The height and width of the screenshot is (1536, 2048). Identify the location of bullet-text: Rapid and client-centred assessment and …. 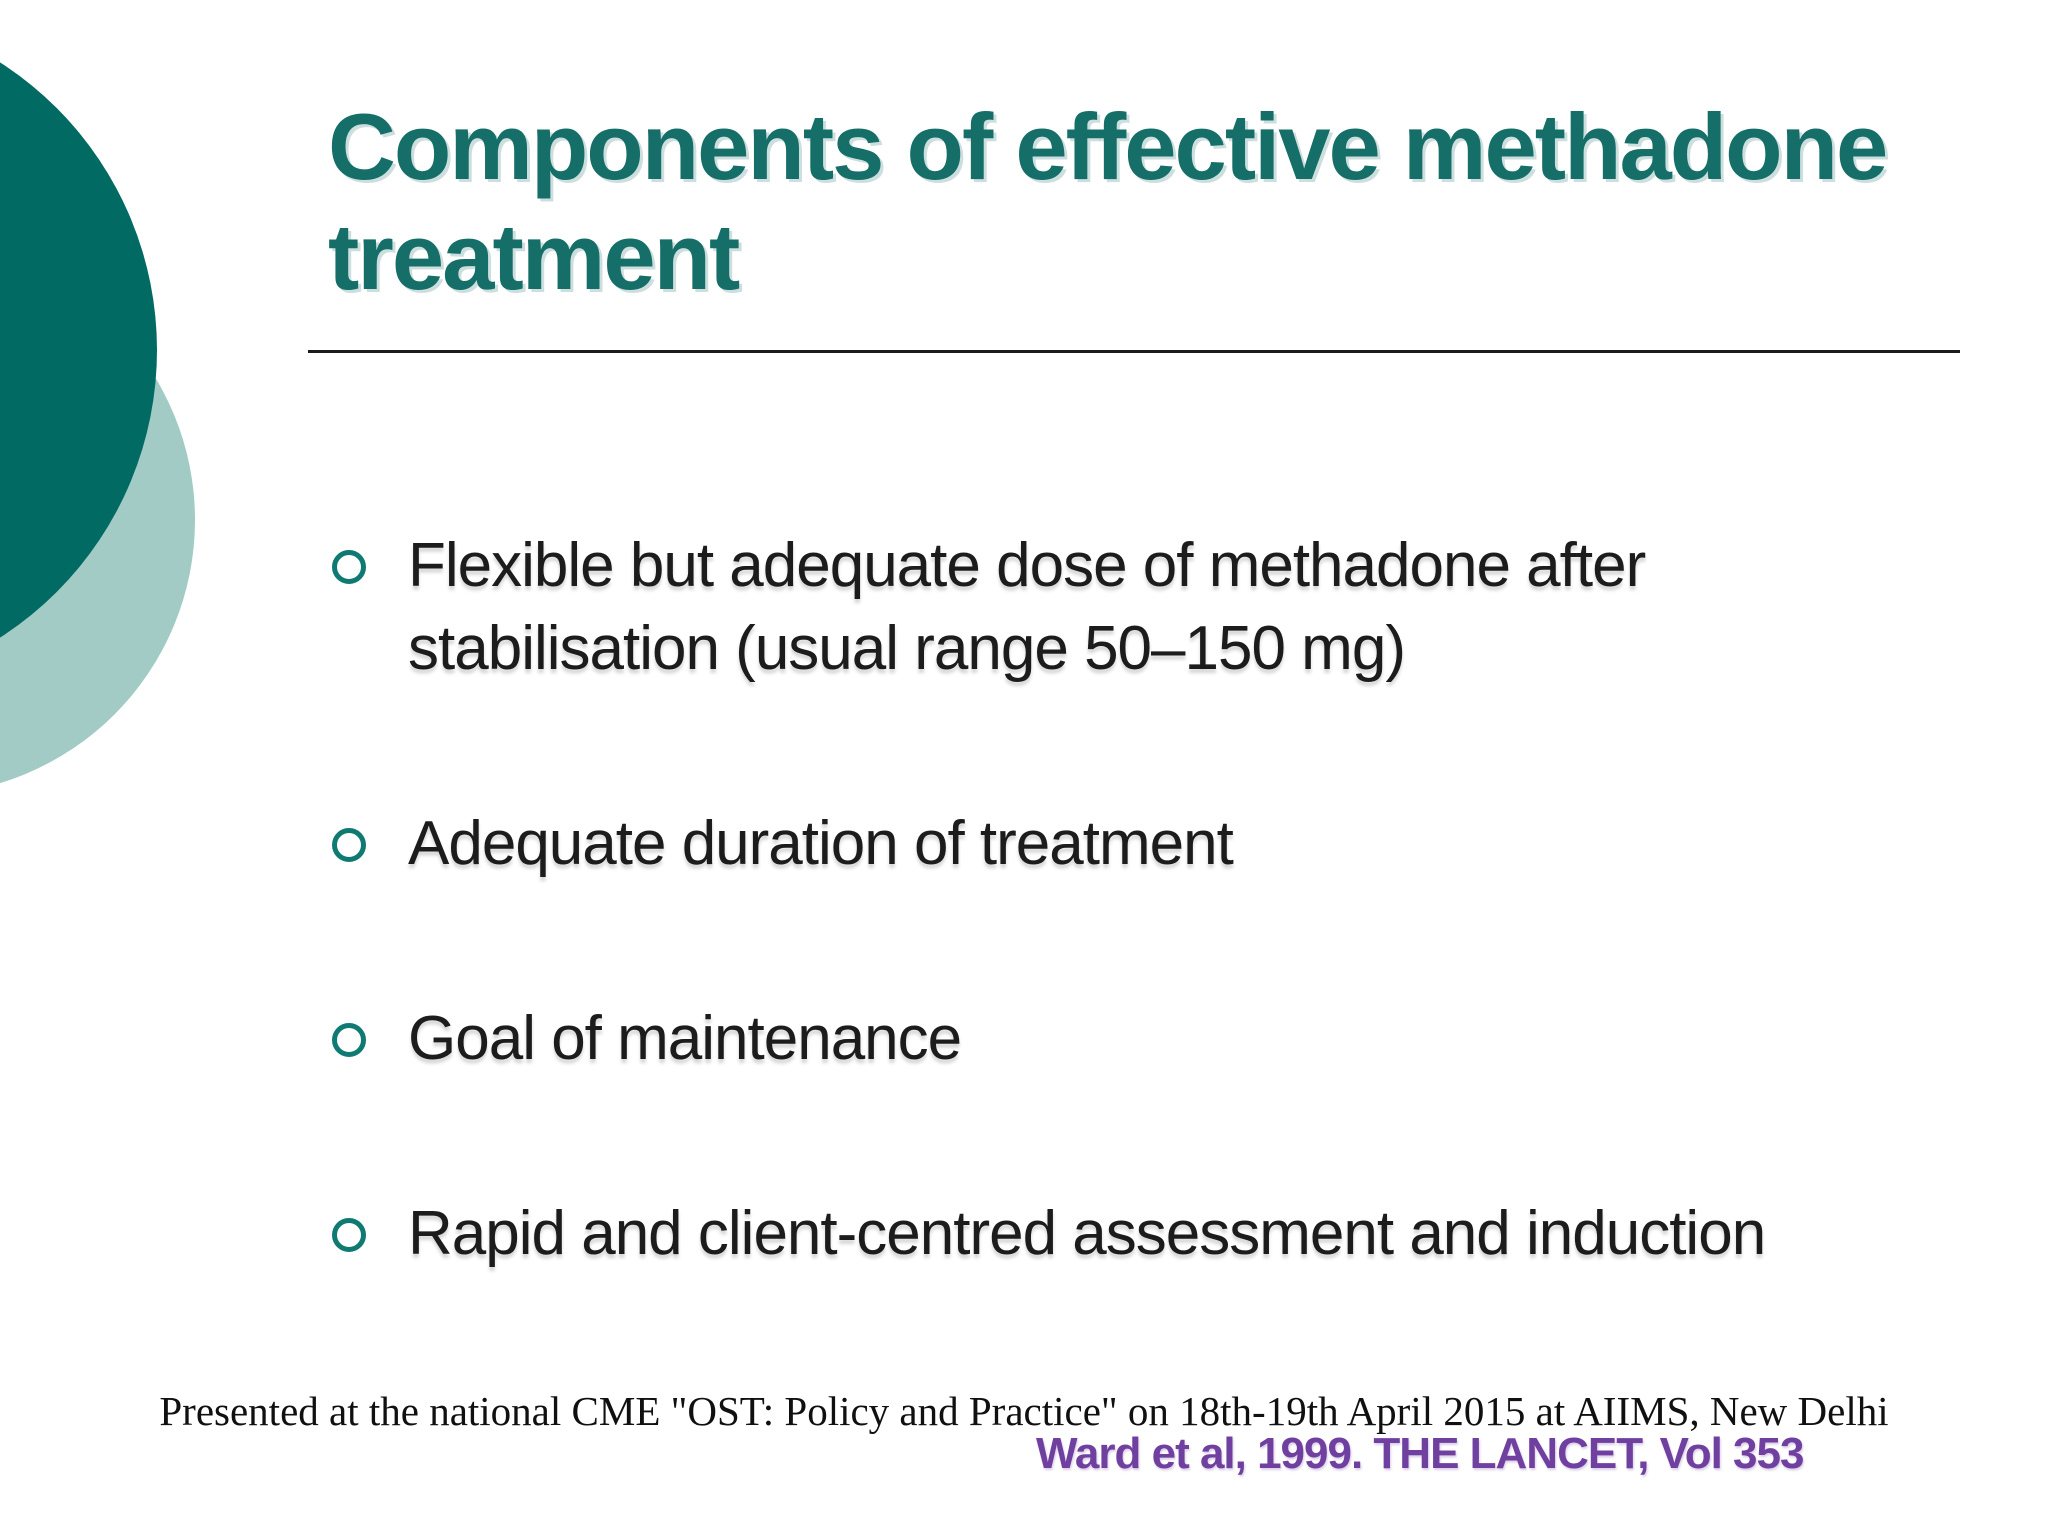
(1087, 1233).